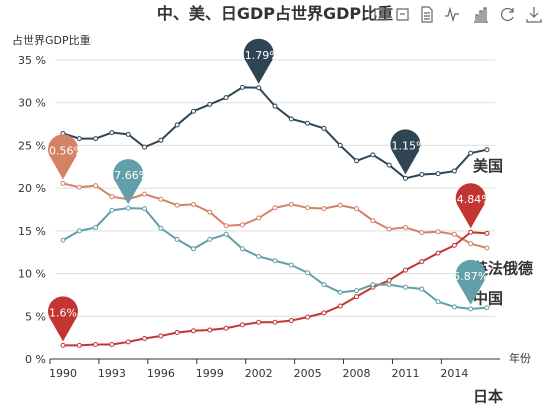  I want to click on bar-icon, so click(481, 15).